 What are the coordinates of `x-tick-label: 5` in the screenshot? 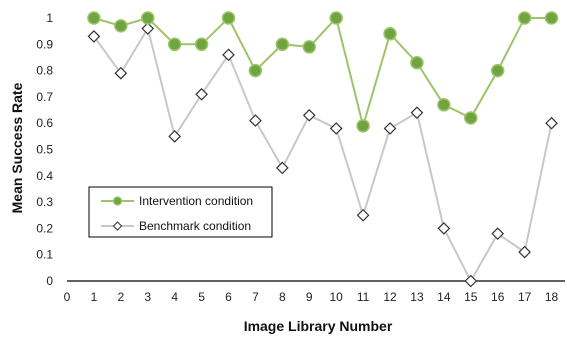 It's located at (201, 297).